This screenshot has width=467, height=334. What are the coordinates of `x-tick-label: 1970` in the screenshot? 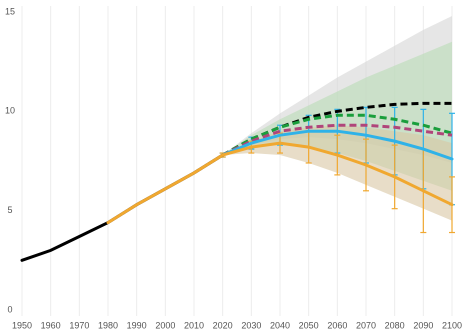 It's located at (79, 325).